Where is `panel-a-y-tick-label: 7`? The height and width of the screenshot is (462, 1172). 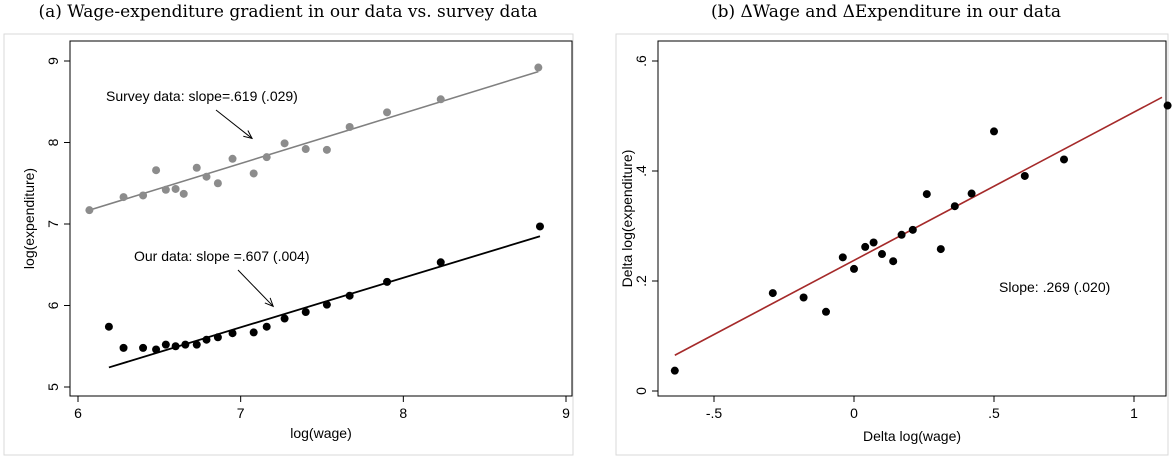
panel-a-y-tick-label: 7 is located at coordinates (53, 224).